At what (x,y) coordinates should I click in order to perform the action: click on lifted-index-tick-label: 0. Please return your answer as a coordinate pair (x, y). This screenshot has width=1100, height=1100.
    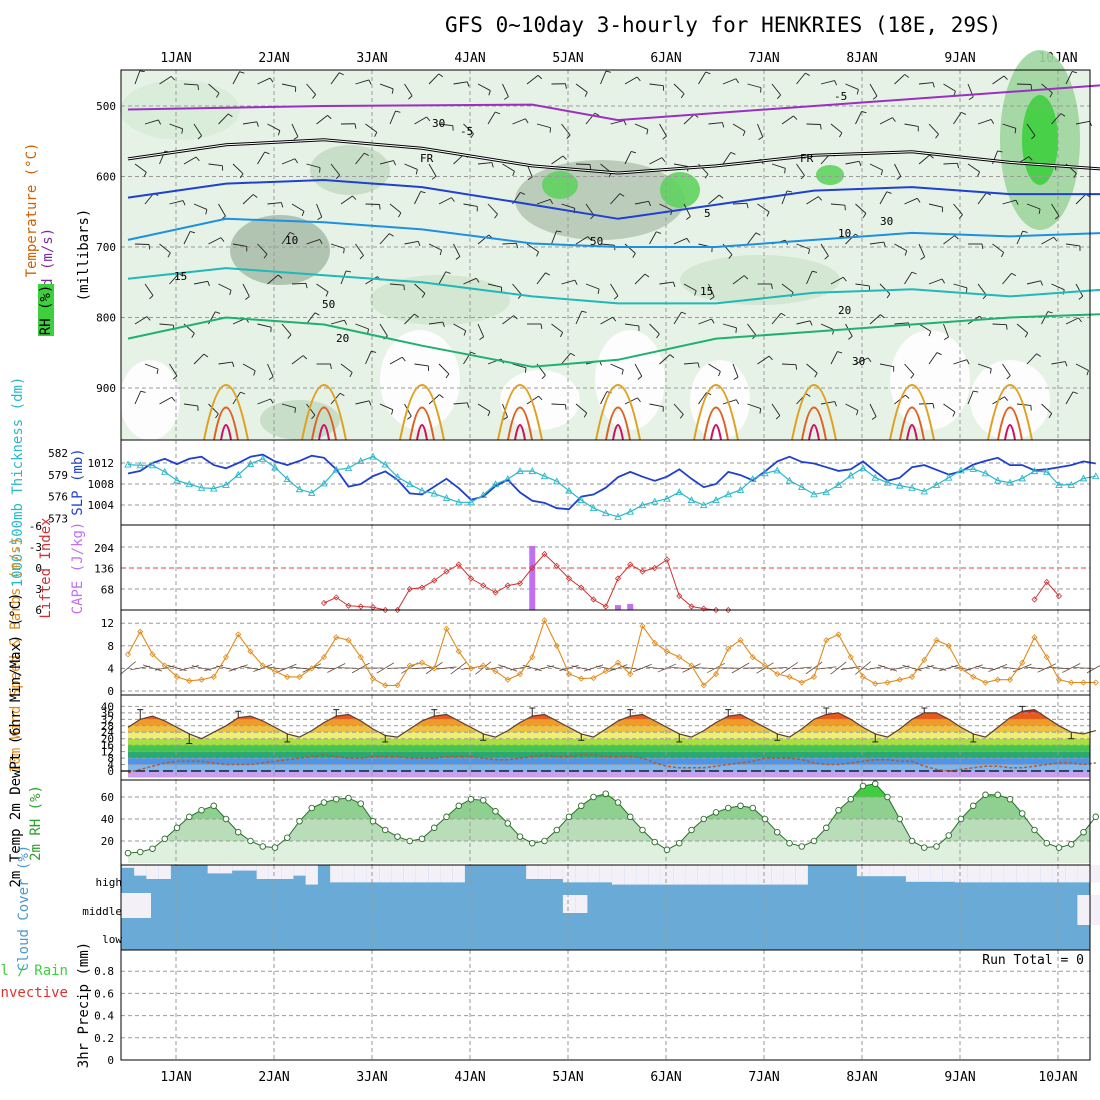
    Looking at the image, I should click on (38, 568).